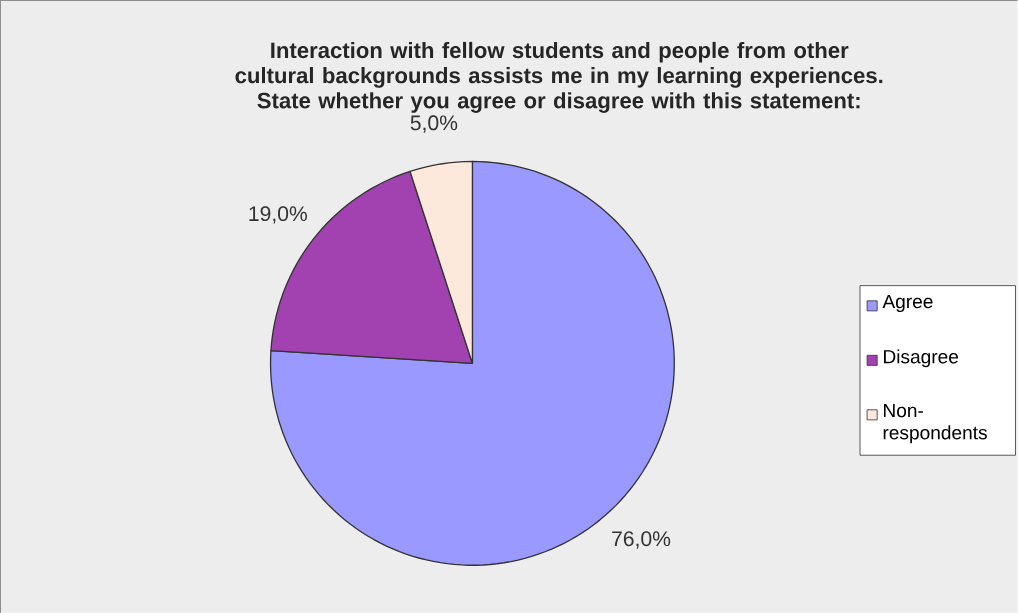 Image resolution: width=1018 pixels, height=613 pixels. I want to click on legend-label: Agree, so click(907, 303).